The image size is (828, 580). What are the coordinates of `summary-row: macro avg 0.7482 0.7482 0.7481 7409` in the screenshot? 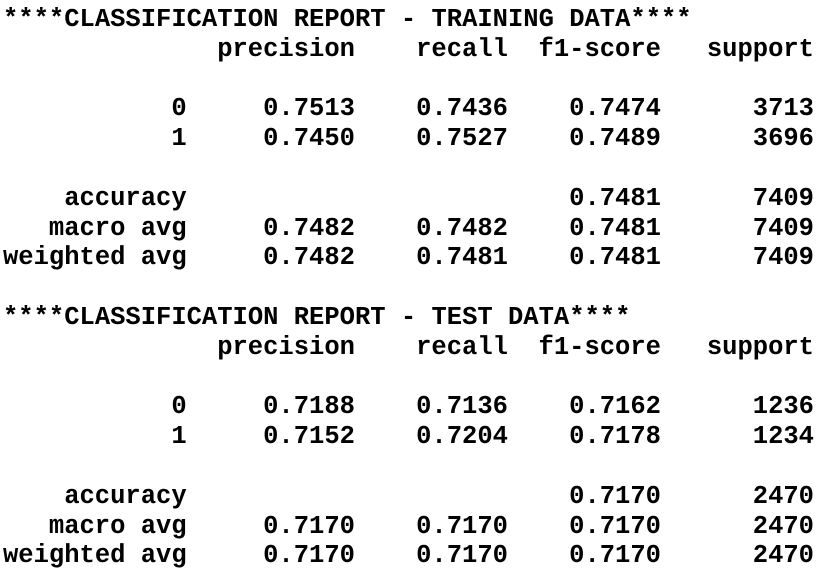 It's located at (415, 229).